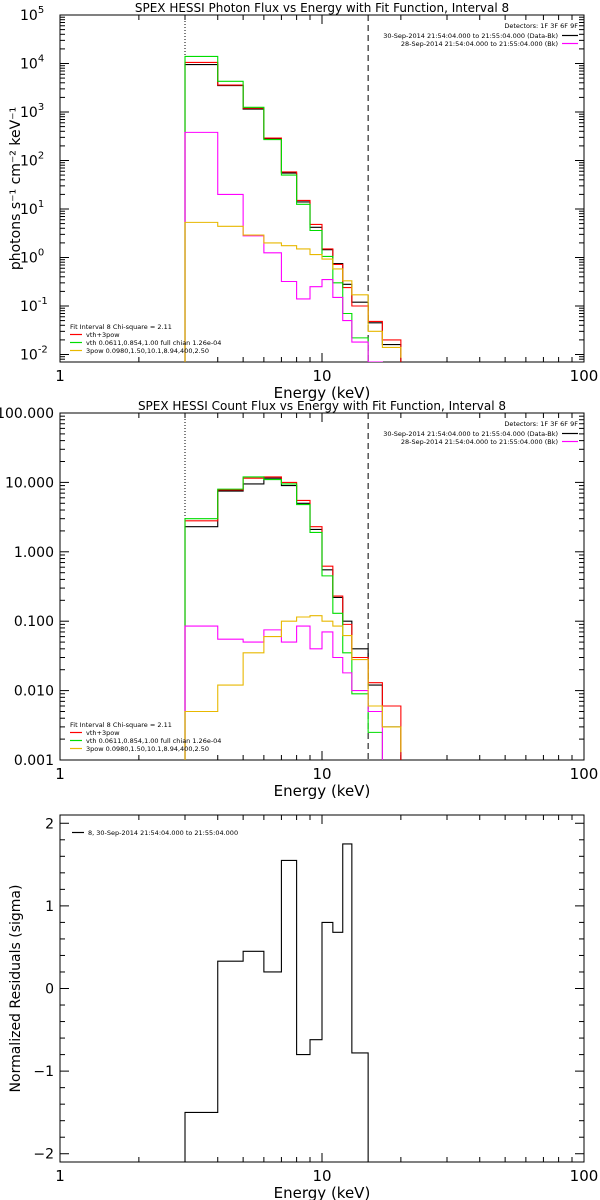 Image resolution: width=600 pixels, height=1200 pixels. I want to click on y-tick-label: 10², so click(32, 159).